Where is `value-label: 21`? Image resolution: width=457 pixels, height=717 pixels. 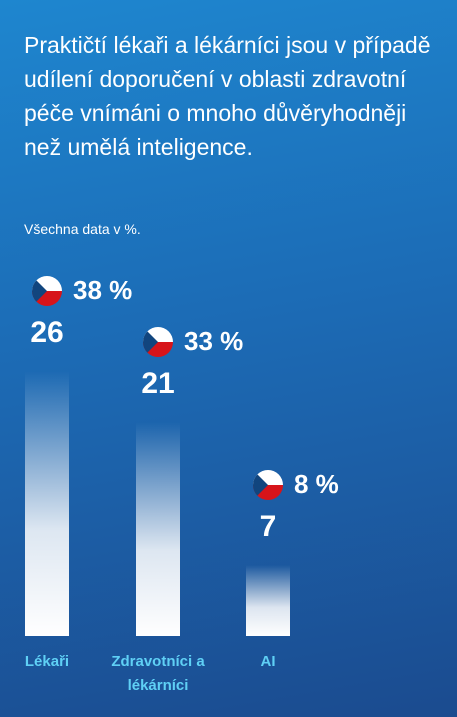
value-label: 21 is located at coordinates (158, 383).